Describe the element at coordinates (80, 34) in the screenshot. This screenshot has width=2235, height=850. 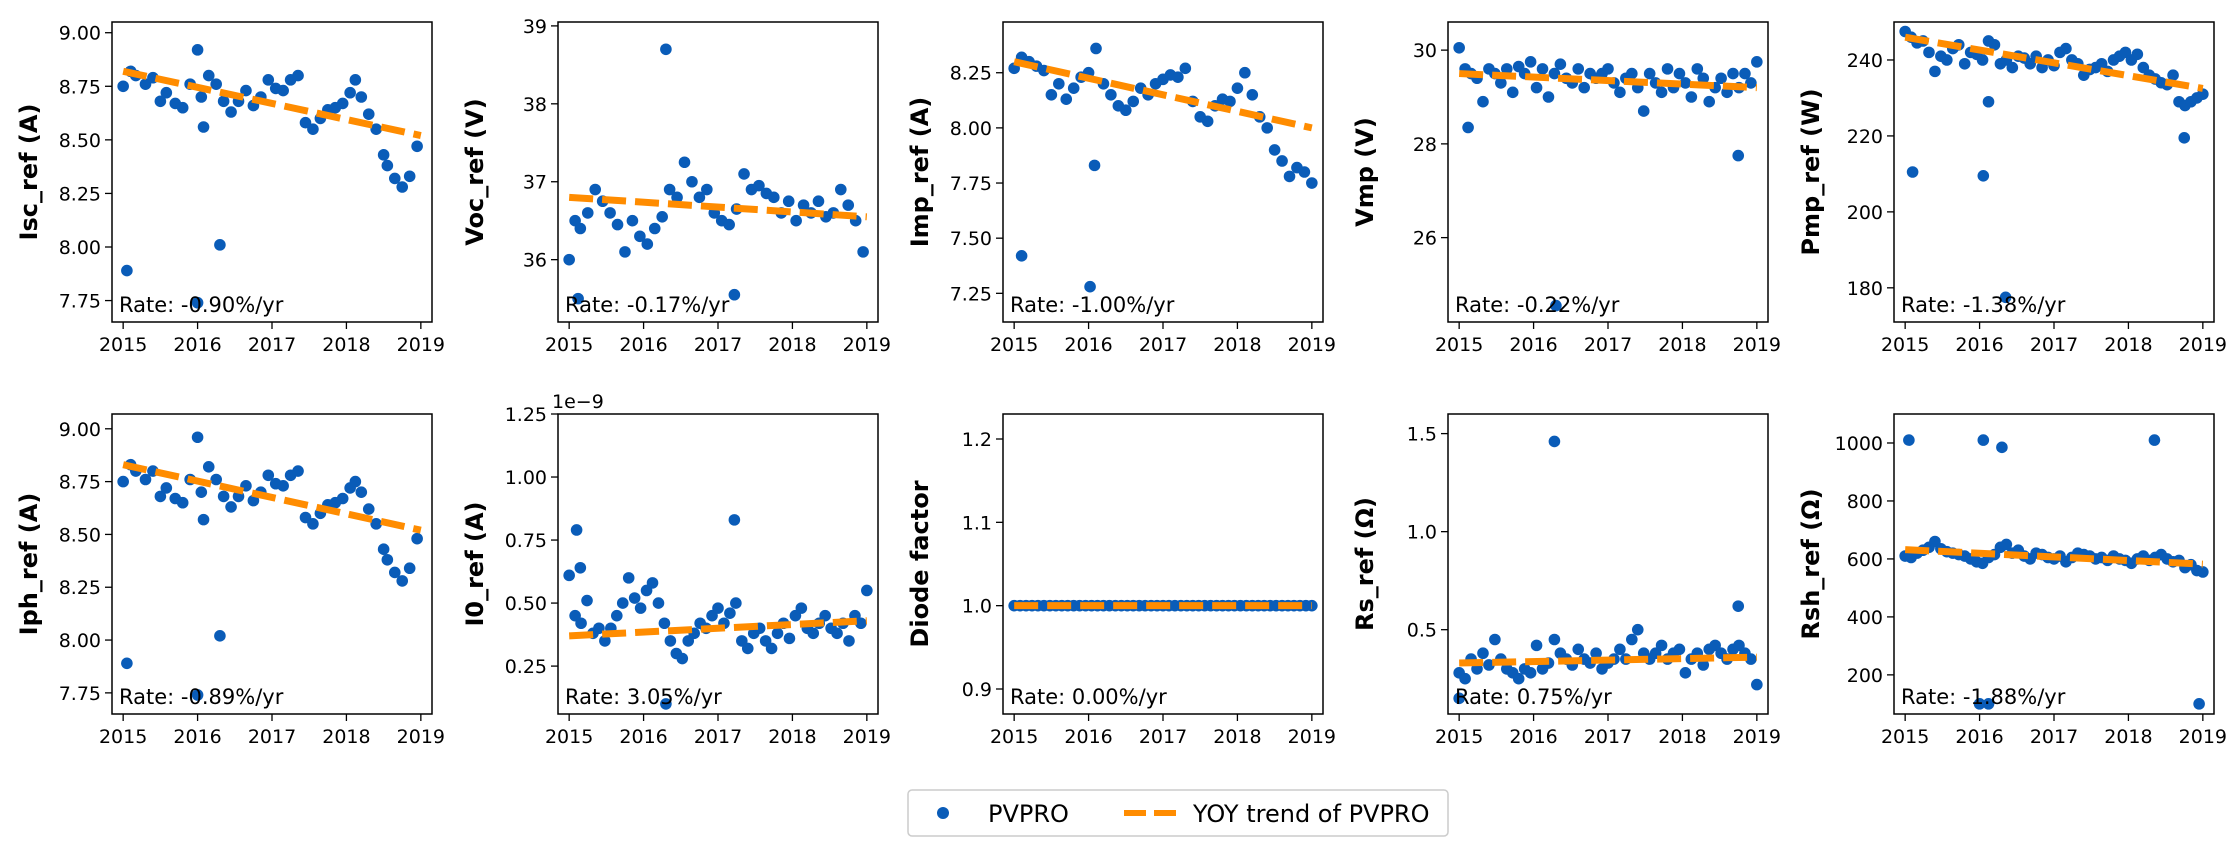
I see `y-tick-label: 9.00` at that location.